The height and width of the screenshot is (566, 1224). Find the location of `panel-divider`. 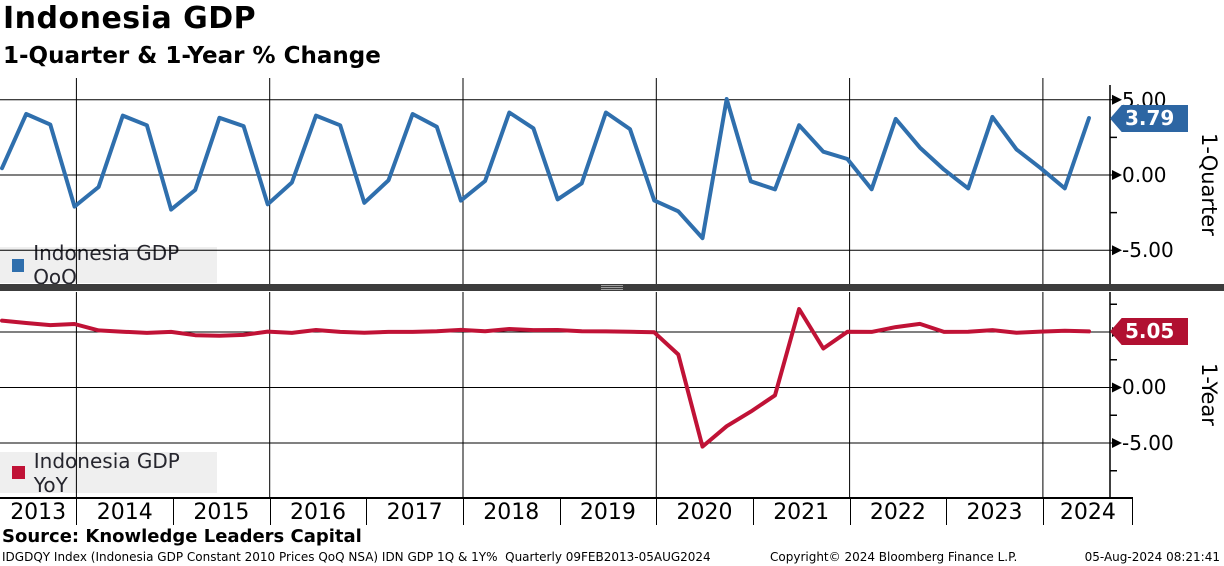

panel-divider is located at coordinates (612, 287).